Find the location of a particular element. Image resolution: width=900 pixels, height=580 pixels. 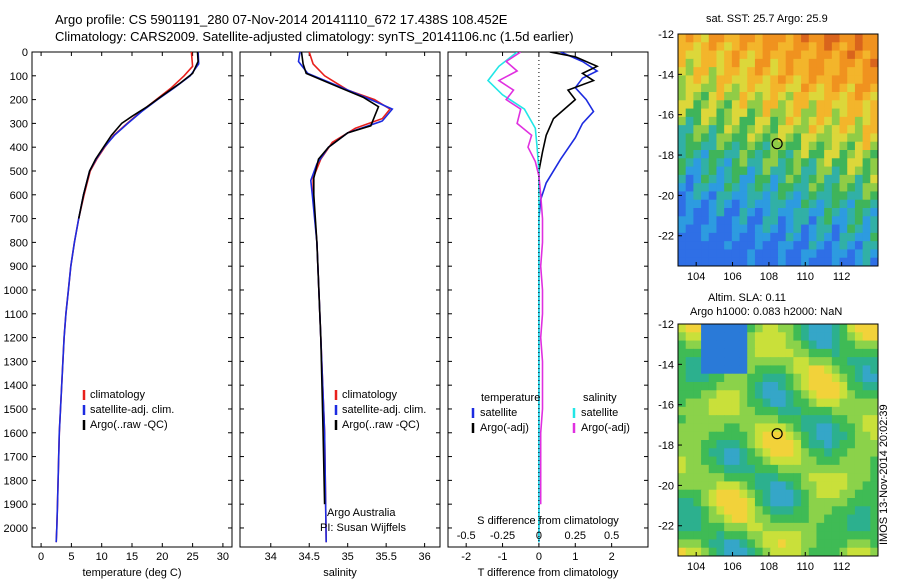

depth-tick-label: 1300 is located at coordinates (16, 362).